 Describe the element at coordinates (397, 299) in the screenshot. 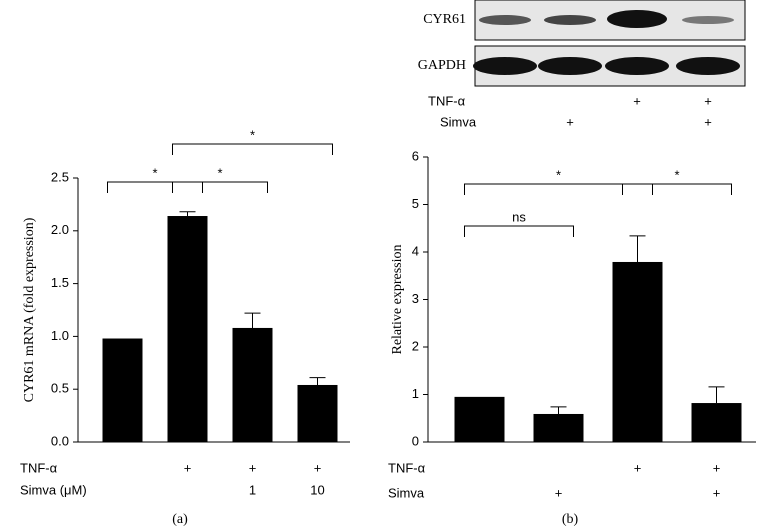

I see `y-axis-label: Relative expression` at that location.